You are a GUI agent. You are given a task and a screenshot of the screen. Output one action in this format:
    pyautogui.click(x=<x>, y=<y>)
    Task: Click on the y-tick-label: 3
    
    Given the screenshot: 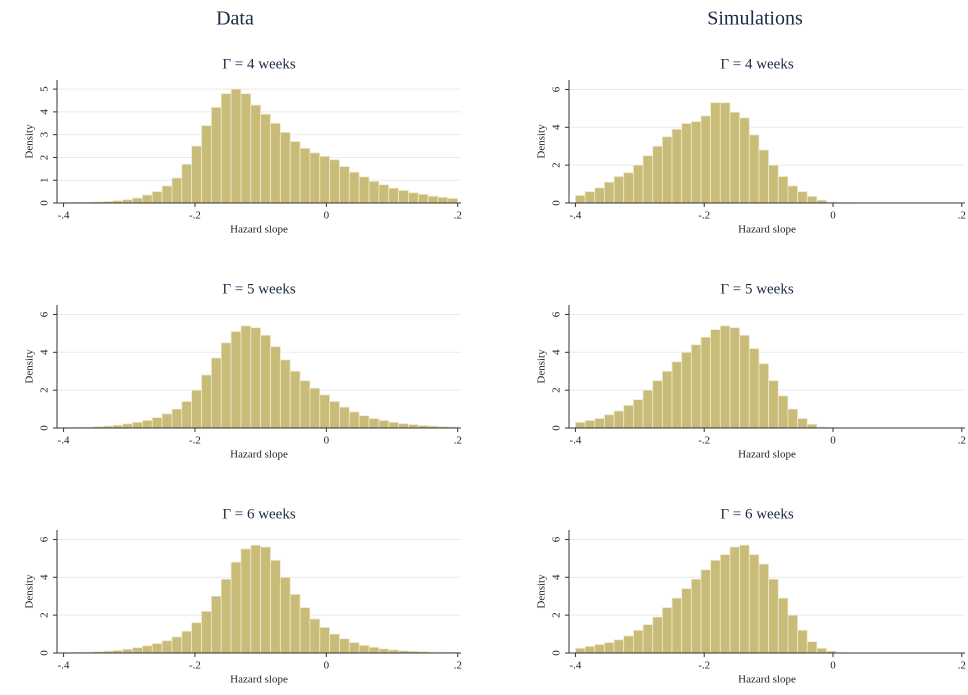 What is the action you would take?
    pyautogui.click(x=45, y=134)
    